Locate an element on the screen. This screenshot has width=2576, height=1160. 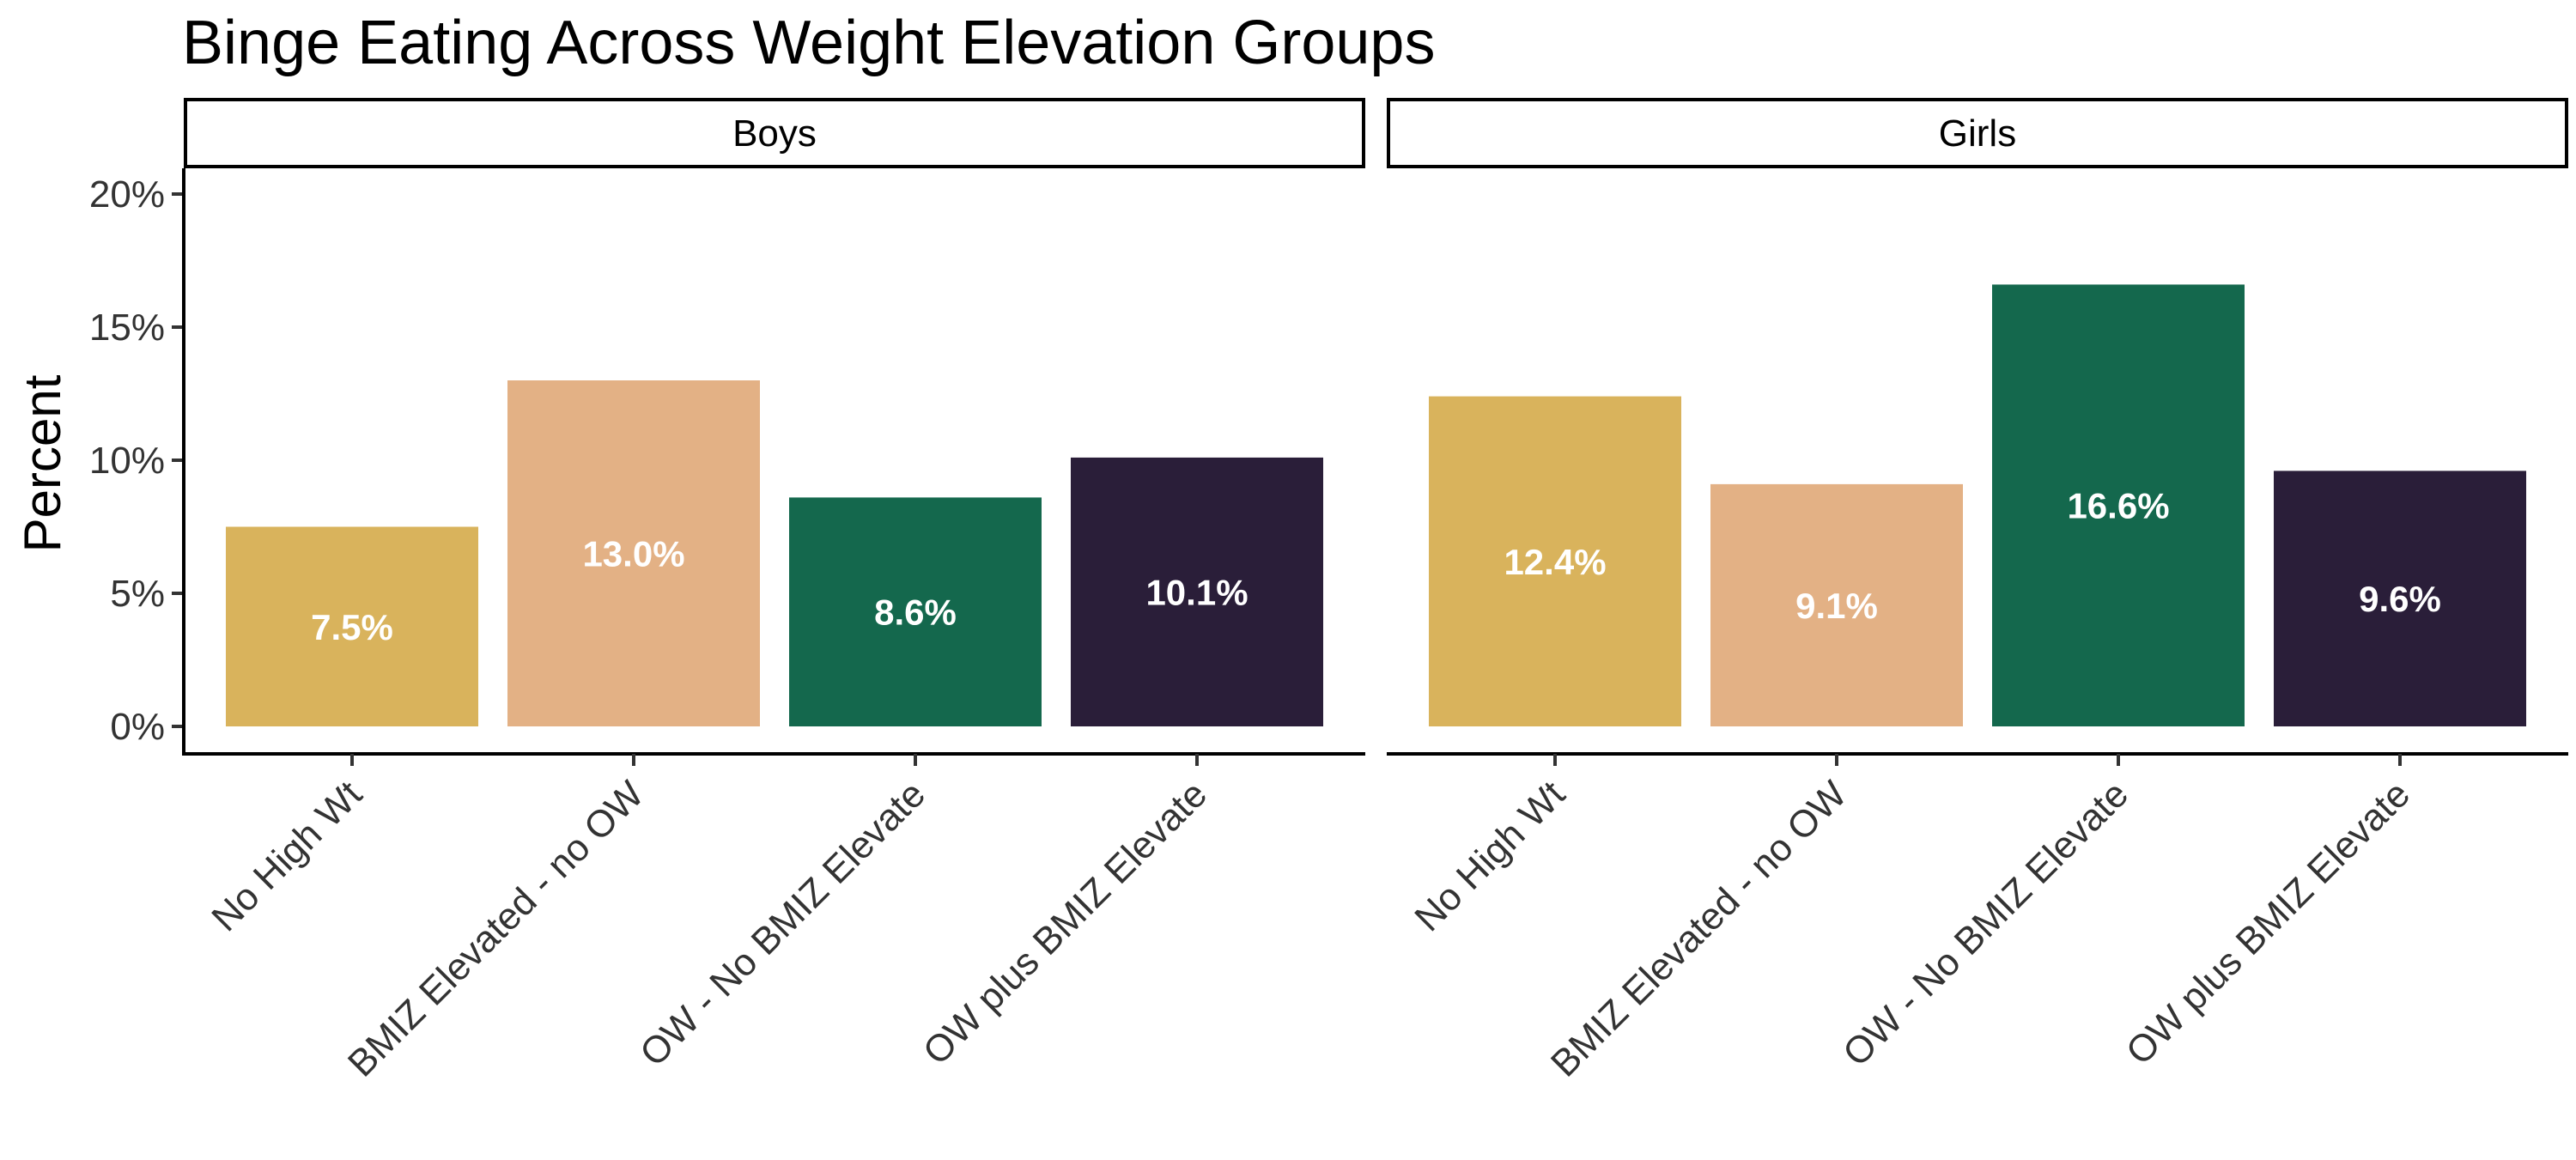
bar-value-label: 9.6% is located at coordinates (2400, 599).